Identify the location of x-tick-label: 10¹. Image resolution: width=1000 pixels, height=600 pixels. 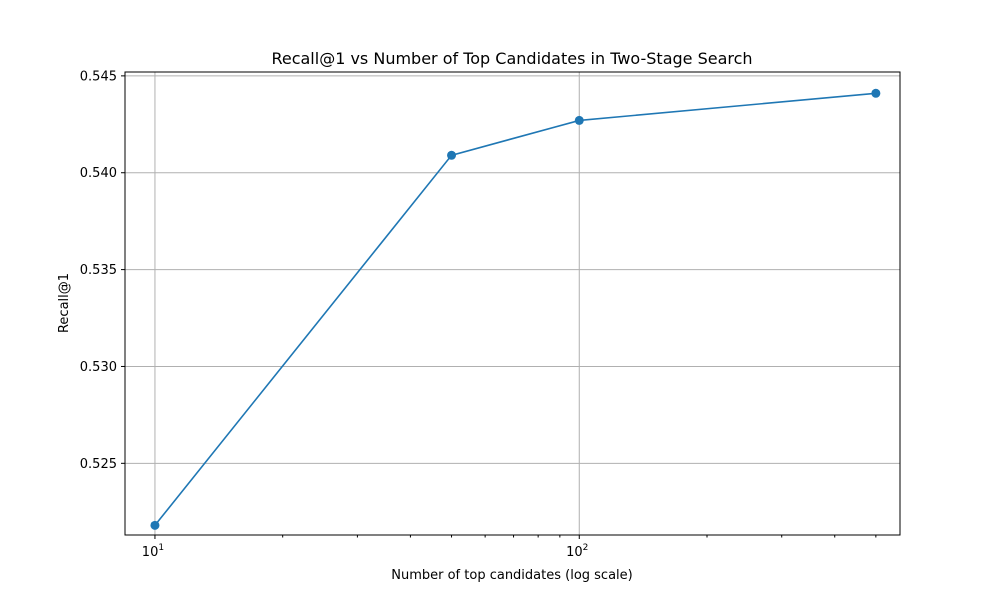
(153, 551).